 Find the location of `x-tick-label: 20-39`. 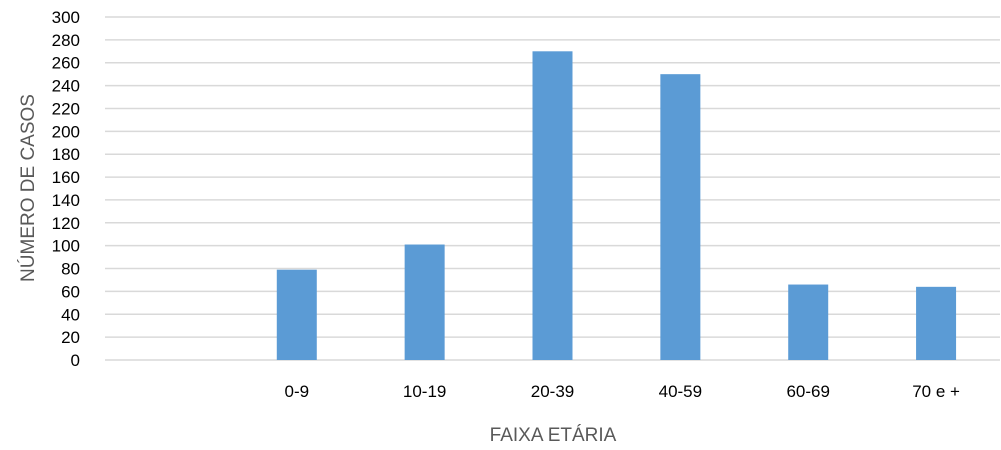

x-tick-label: 20-39 is located at coordinates (552, 391).